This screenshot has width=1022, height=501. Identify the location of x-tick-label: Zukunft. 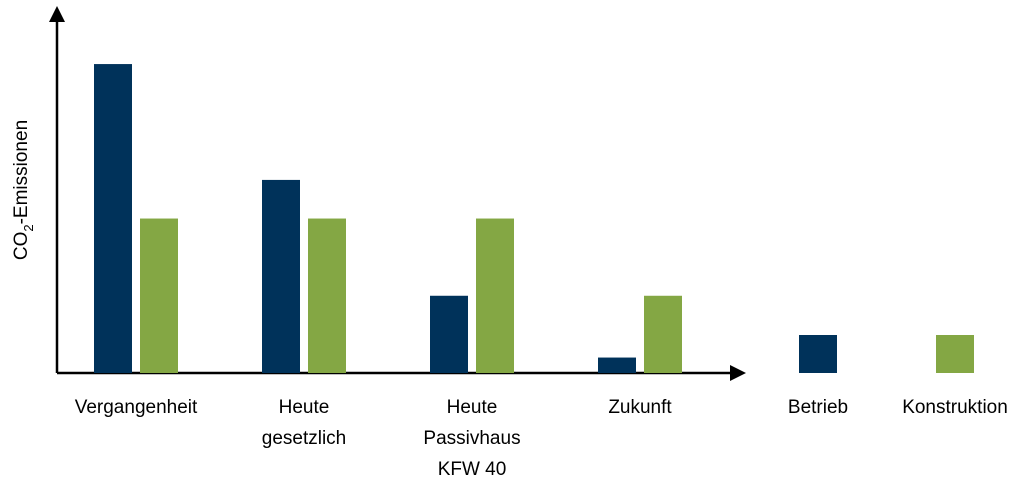
(640, 407).